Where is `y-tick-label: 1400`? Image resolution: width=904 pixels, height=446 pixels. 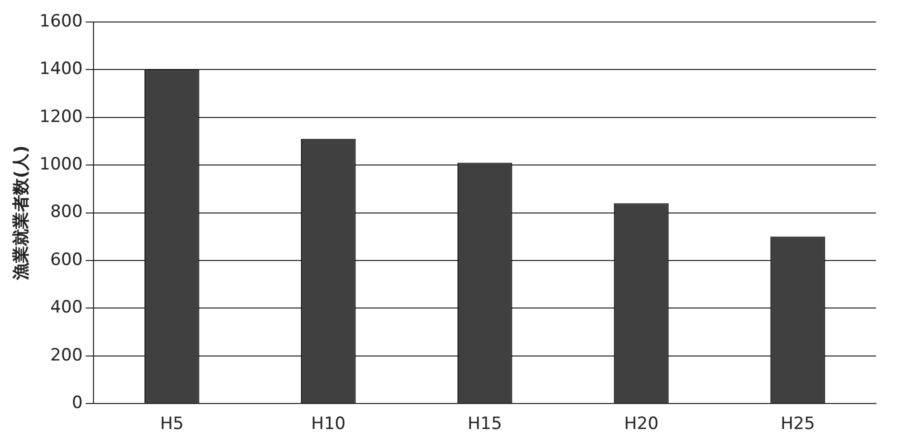 y-tick-label: 1400 is located at coordinates (61, 69).